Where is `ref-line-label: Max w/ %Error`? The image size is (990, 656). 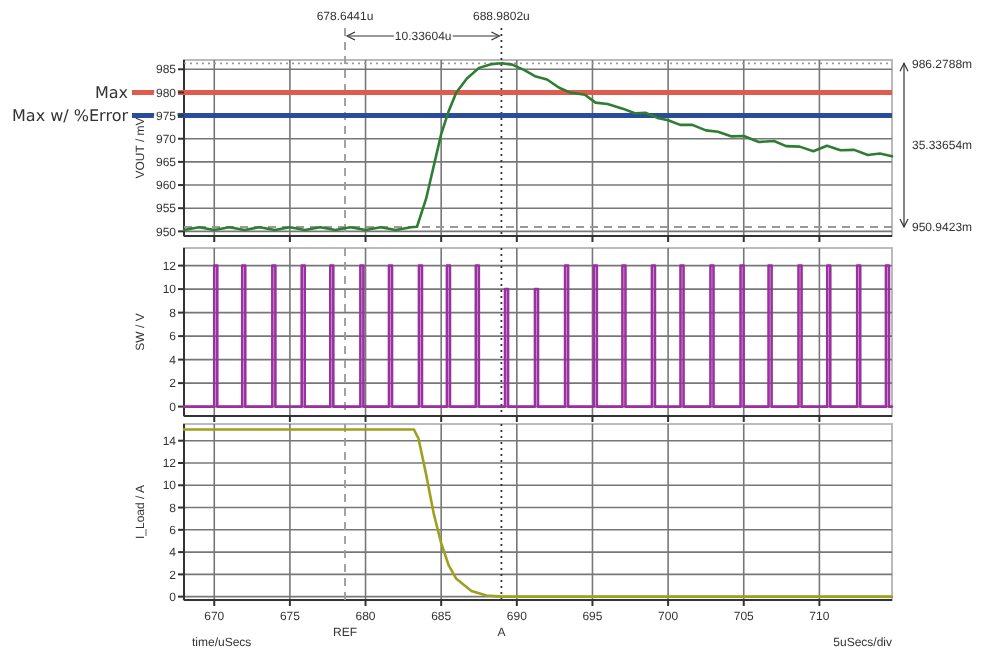
ref-line-label: Max w/ %Error is located at coordinates (71, 116).